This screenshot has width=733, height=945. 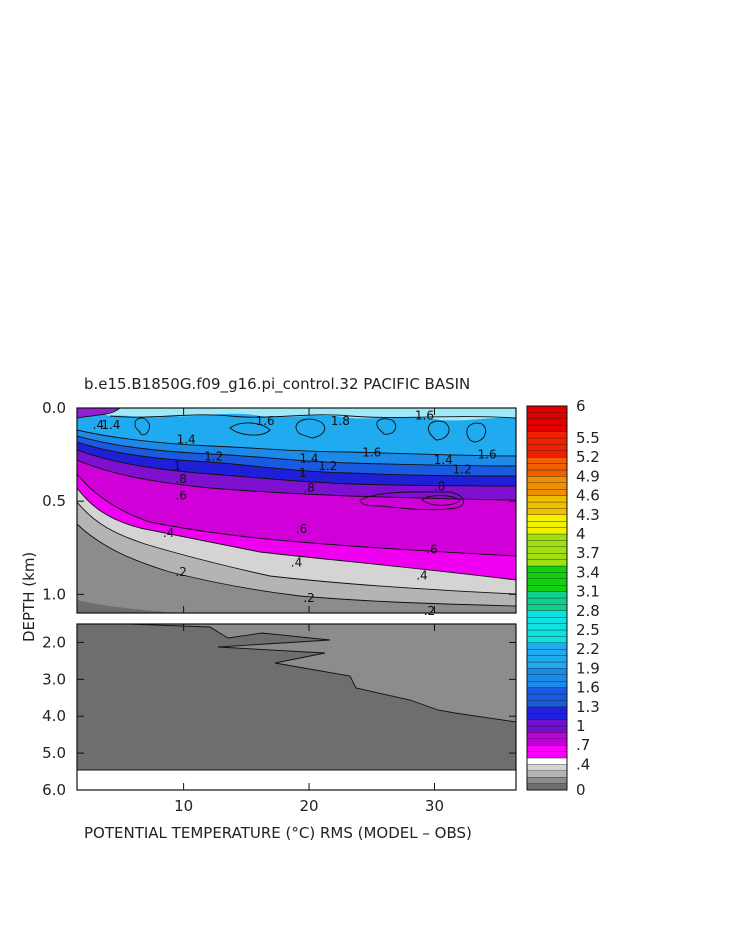 I want to click on upper-panel-frame, so click(x=296, y=510).